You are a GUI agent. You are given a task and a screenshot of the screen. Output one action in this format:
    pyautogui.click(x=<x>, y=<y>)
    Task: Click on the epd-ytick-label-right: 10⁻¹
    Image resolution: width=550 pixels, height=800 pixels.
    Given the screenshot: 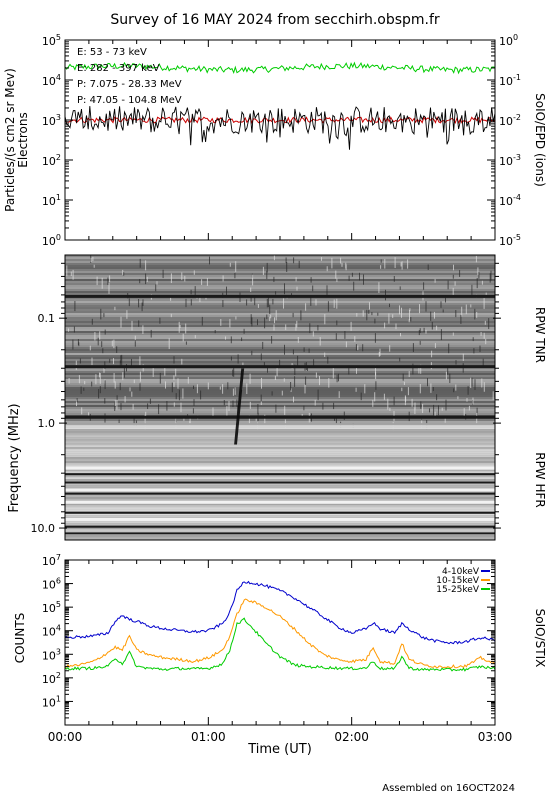 What is the action you would take?
    pyautogui.click(x=510, y=80)
    